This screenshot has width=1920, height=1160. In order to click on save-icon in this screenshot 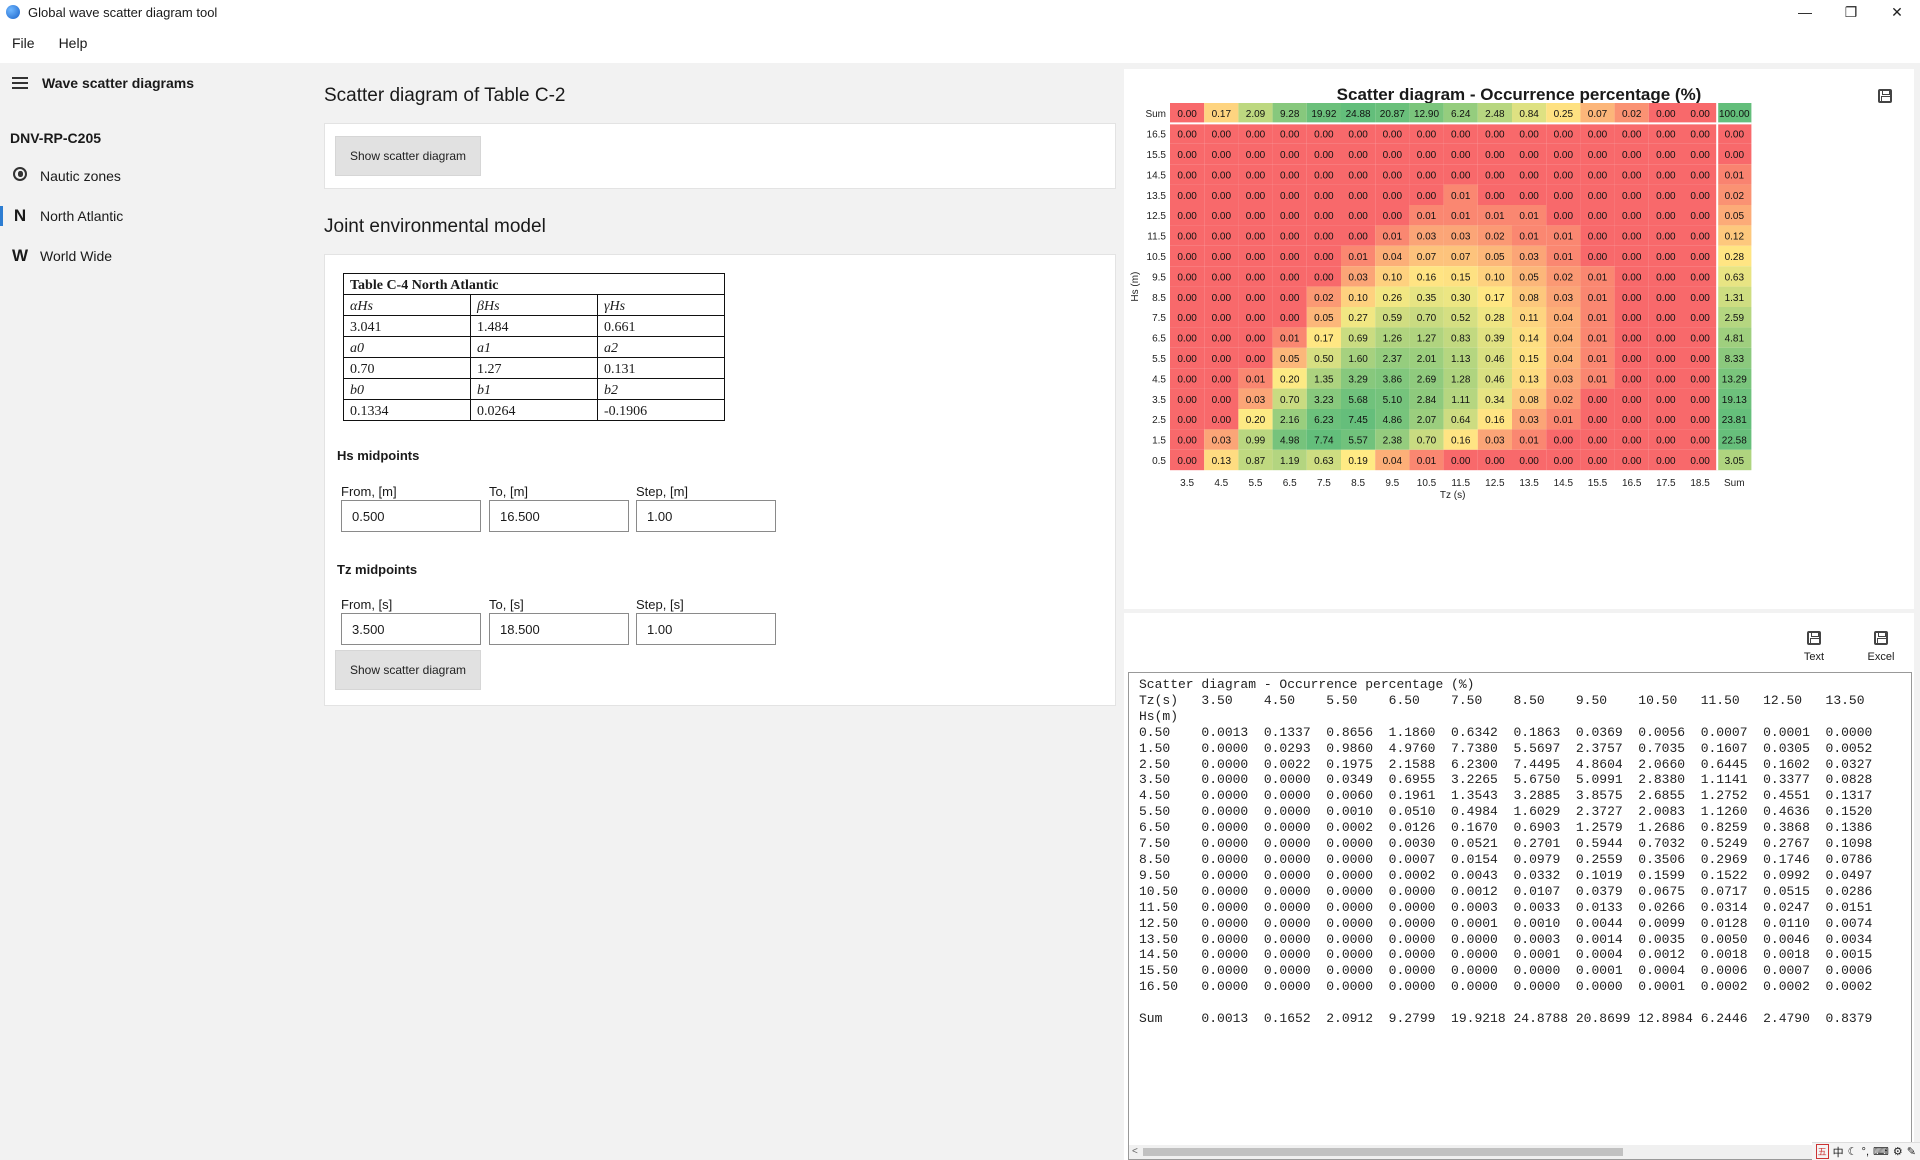, I will do `click(1881, 638)`.